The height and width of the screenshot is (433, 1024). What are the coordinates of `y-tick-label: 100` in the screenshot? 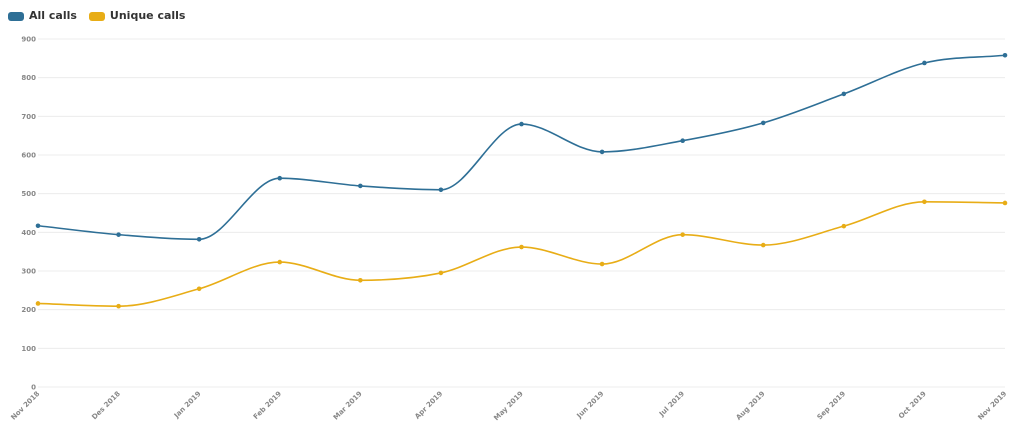 It's located at (28, 349).